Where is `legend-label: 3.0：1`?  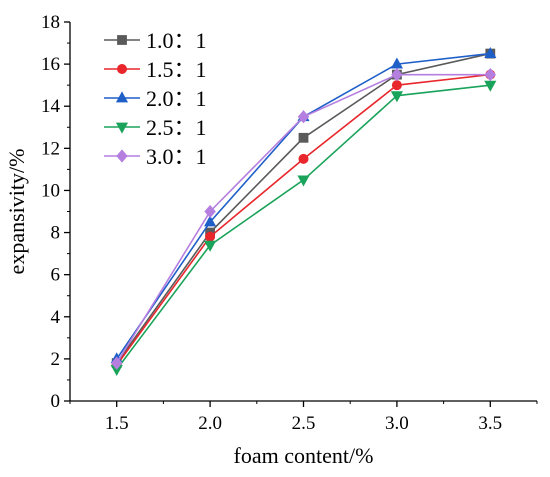
legend-label: 3.0：1 is located at coordinates (176, 156).